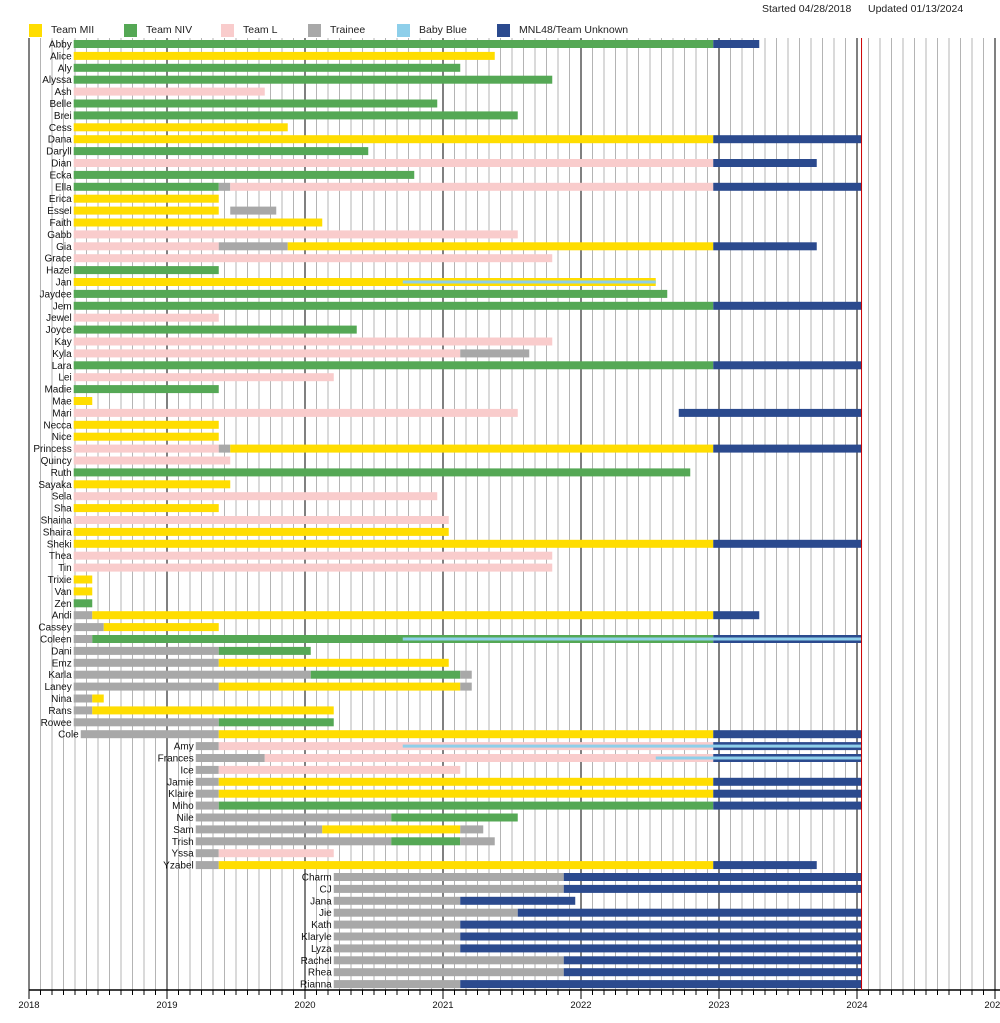 This screenshot has width=1000, height=1023. I want to click on member-label: Tin, so click(65, 568).